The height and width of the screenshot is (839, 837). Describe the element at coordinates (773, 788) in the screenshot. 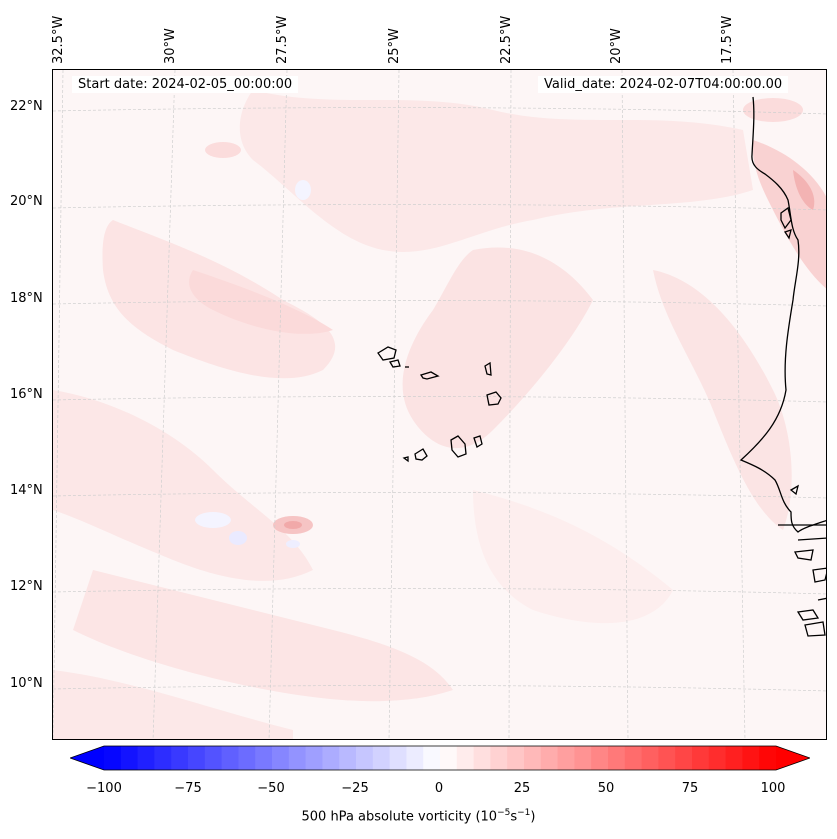

I see `colorbar-tick-label: 100` at that location.